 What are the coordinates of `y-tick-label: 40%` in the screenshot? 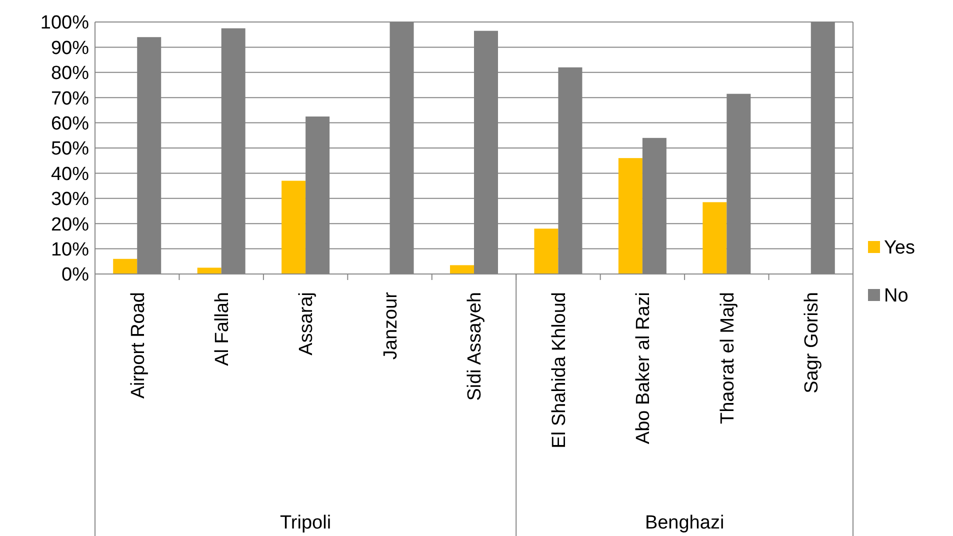 It's located at (70, 174).